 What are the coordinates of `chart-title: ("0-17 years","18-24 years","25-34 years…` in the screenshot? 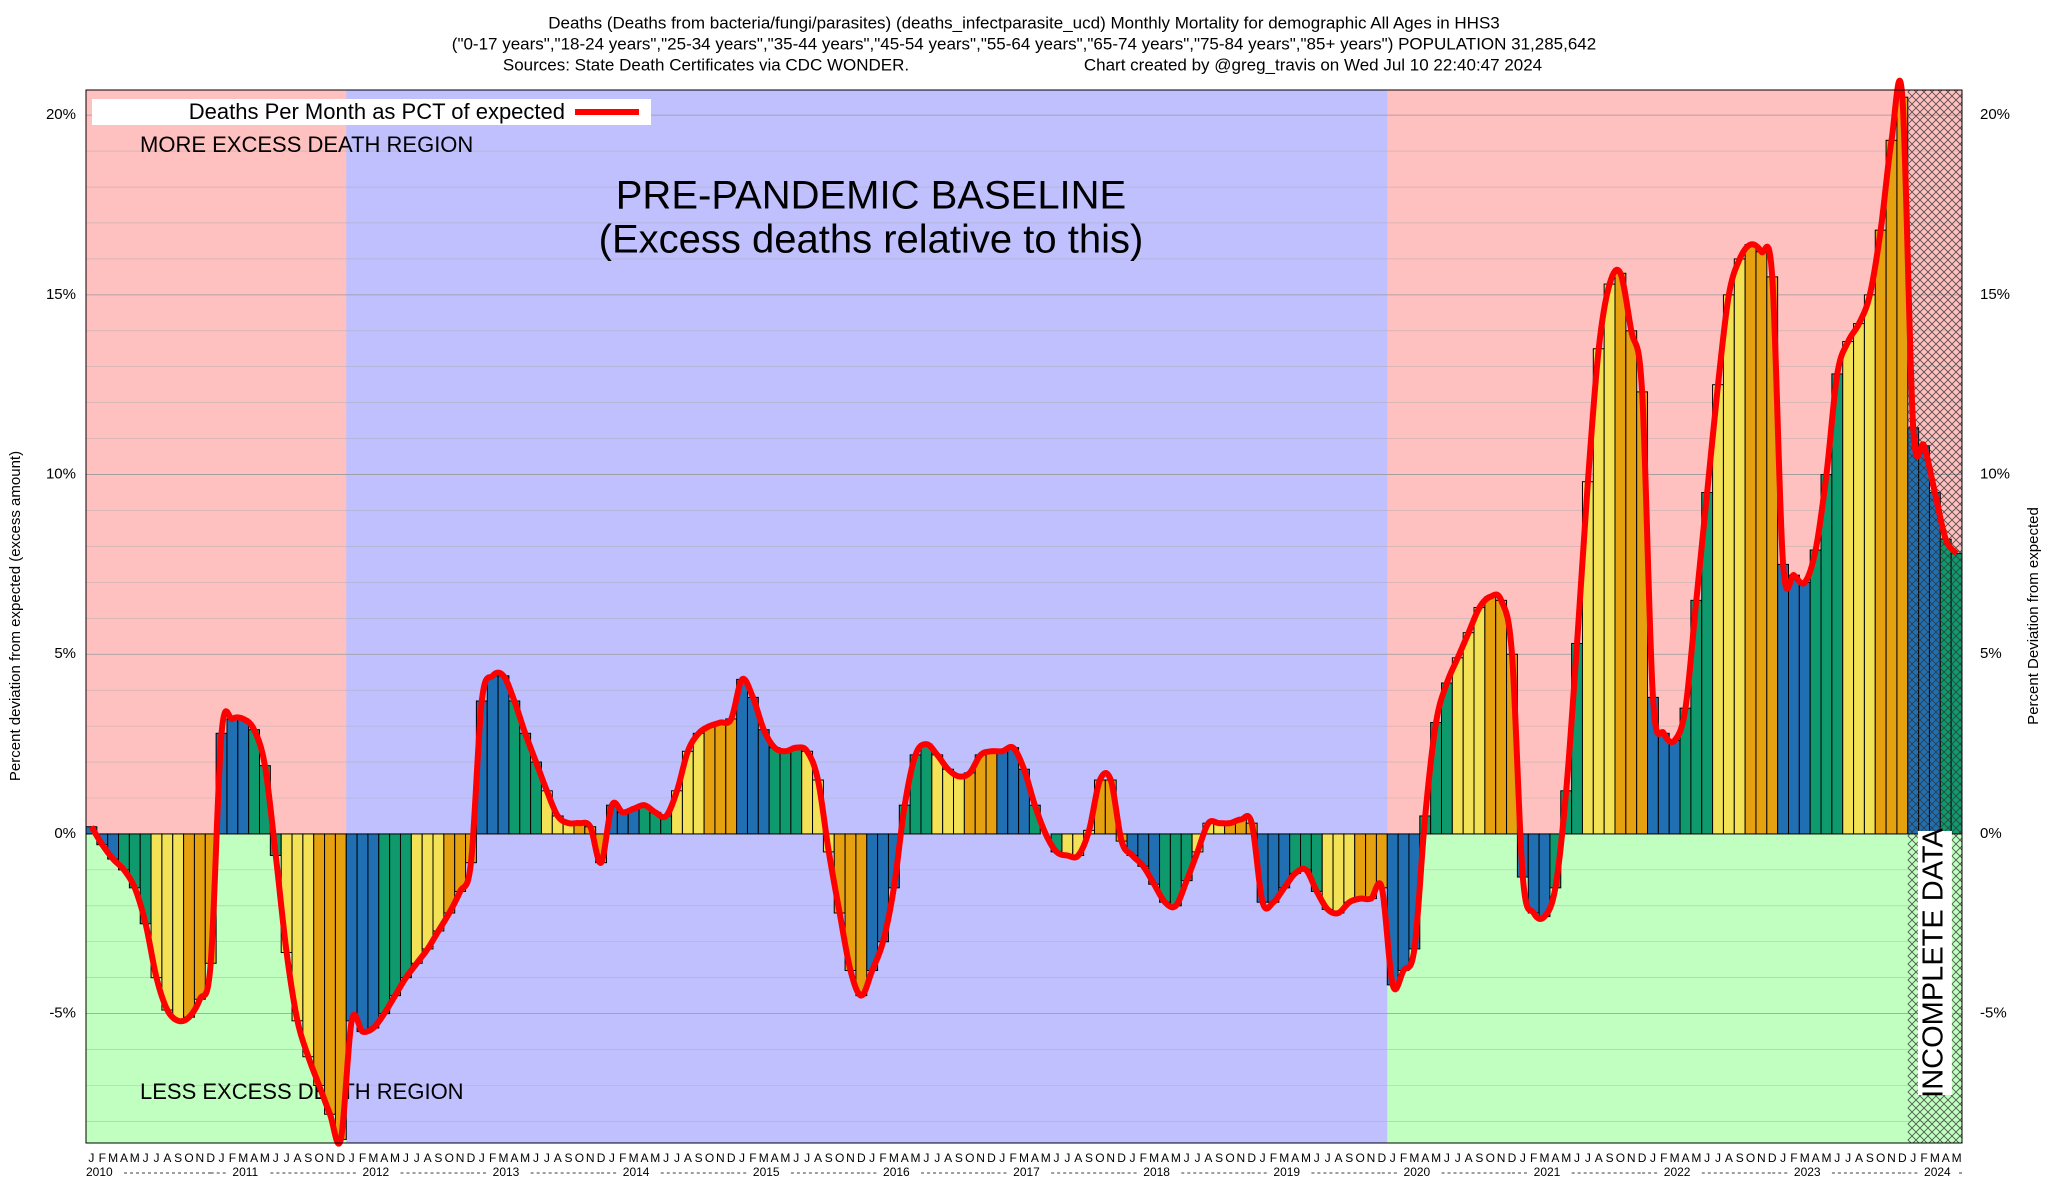 It's located at (1024, 43).